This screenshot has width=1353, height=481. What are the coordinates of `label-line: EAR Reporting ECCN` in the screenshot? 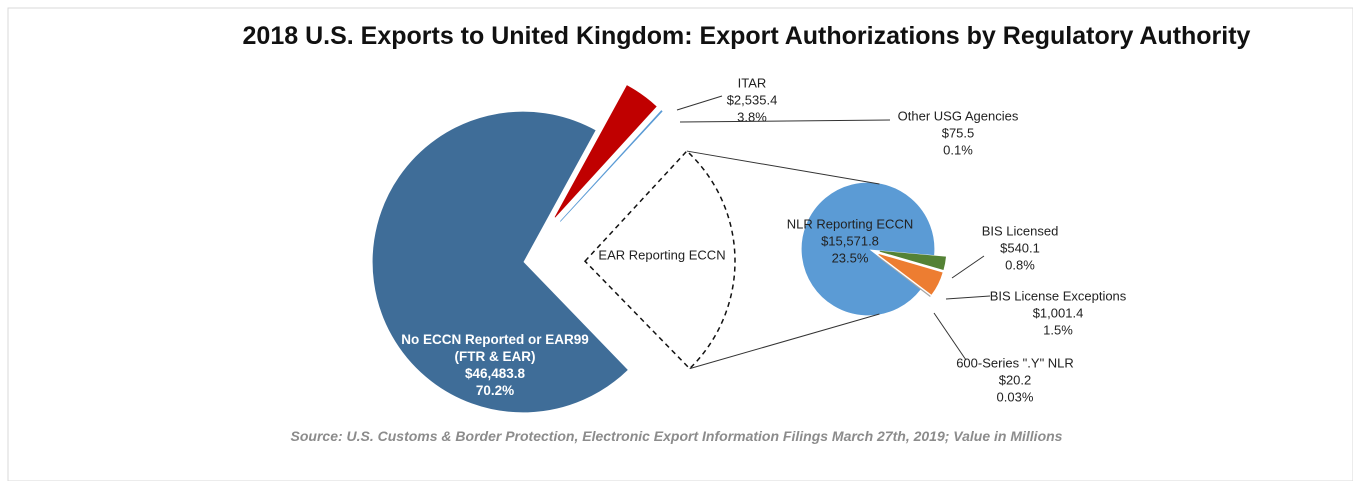 It's located at (662, 255).